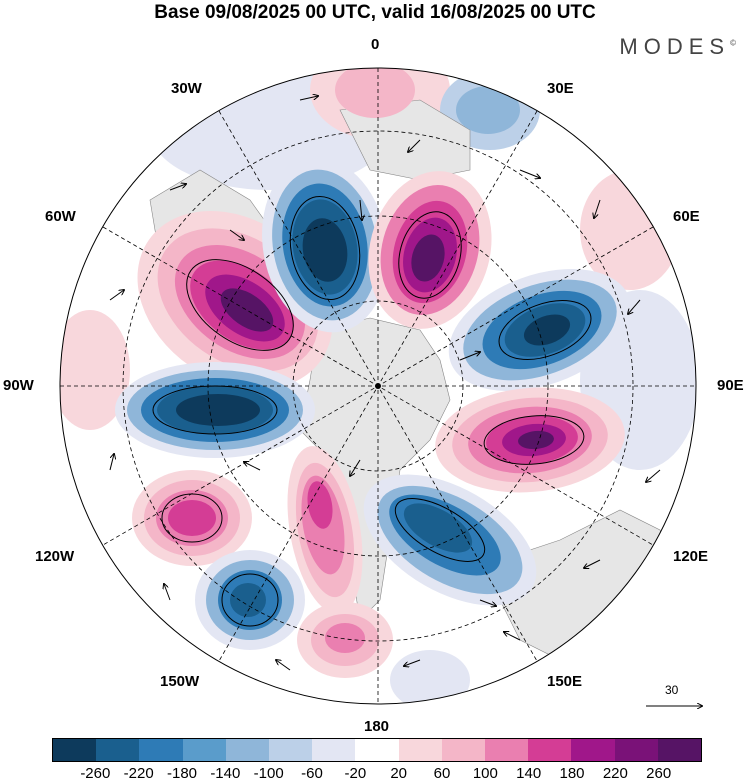 This screenshot has height=783, width=750. What do you see at coordinates (565, 681) in the screenshot?
I see `lon-label-150e: 150E` at bounding box center [565, 681].